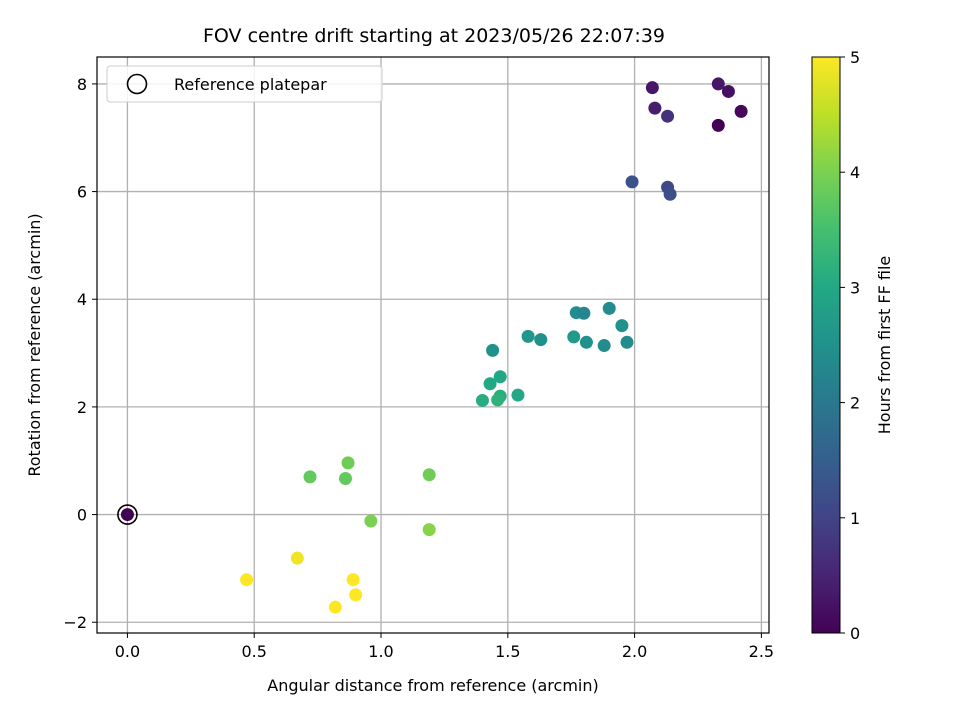 This screenshot has width=960, height=720. What do you see at coordinates (507, 651) in the screenshot?
I see `x-tick-label: 1.5` at bounding box center [507, 651].